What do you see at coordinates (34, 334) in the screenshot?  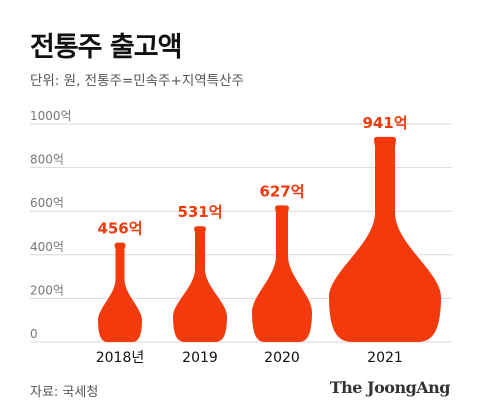 I see `y-tick-label: 0` at bounding box center [34, 334].